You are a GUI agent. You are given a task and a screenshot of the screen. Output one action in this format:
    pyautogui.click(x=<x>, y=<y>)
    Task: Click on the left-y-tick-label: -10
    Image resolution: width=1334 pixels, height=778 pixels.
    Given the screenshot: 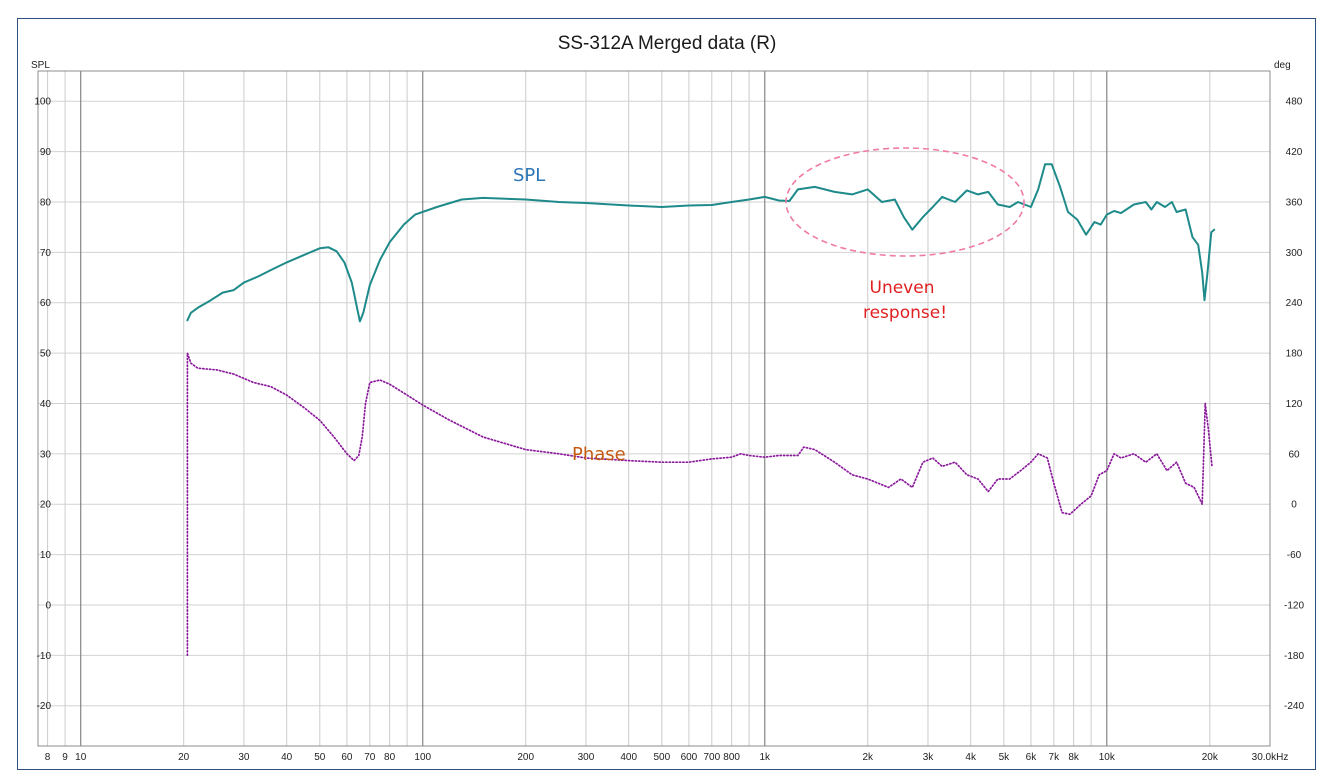 What is the action you would take?
    pyautogui.click(x=44, y=656)
    